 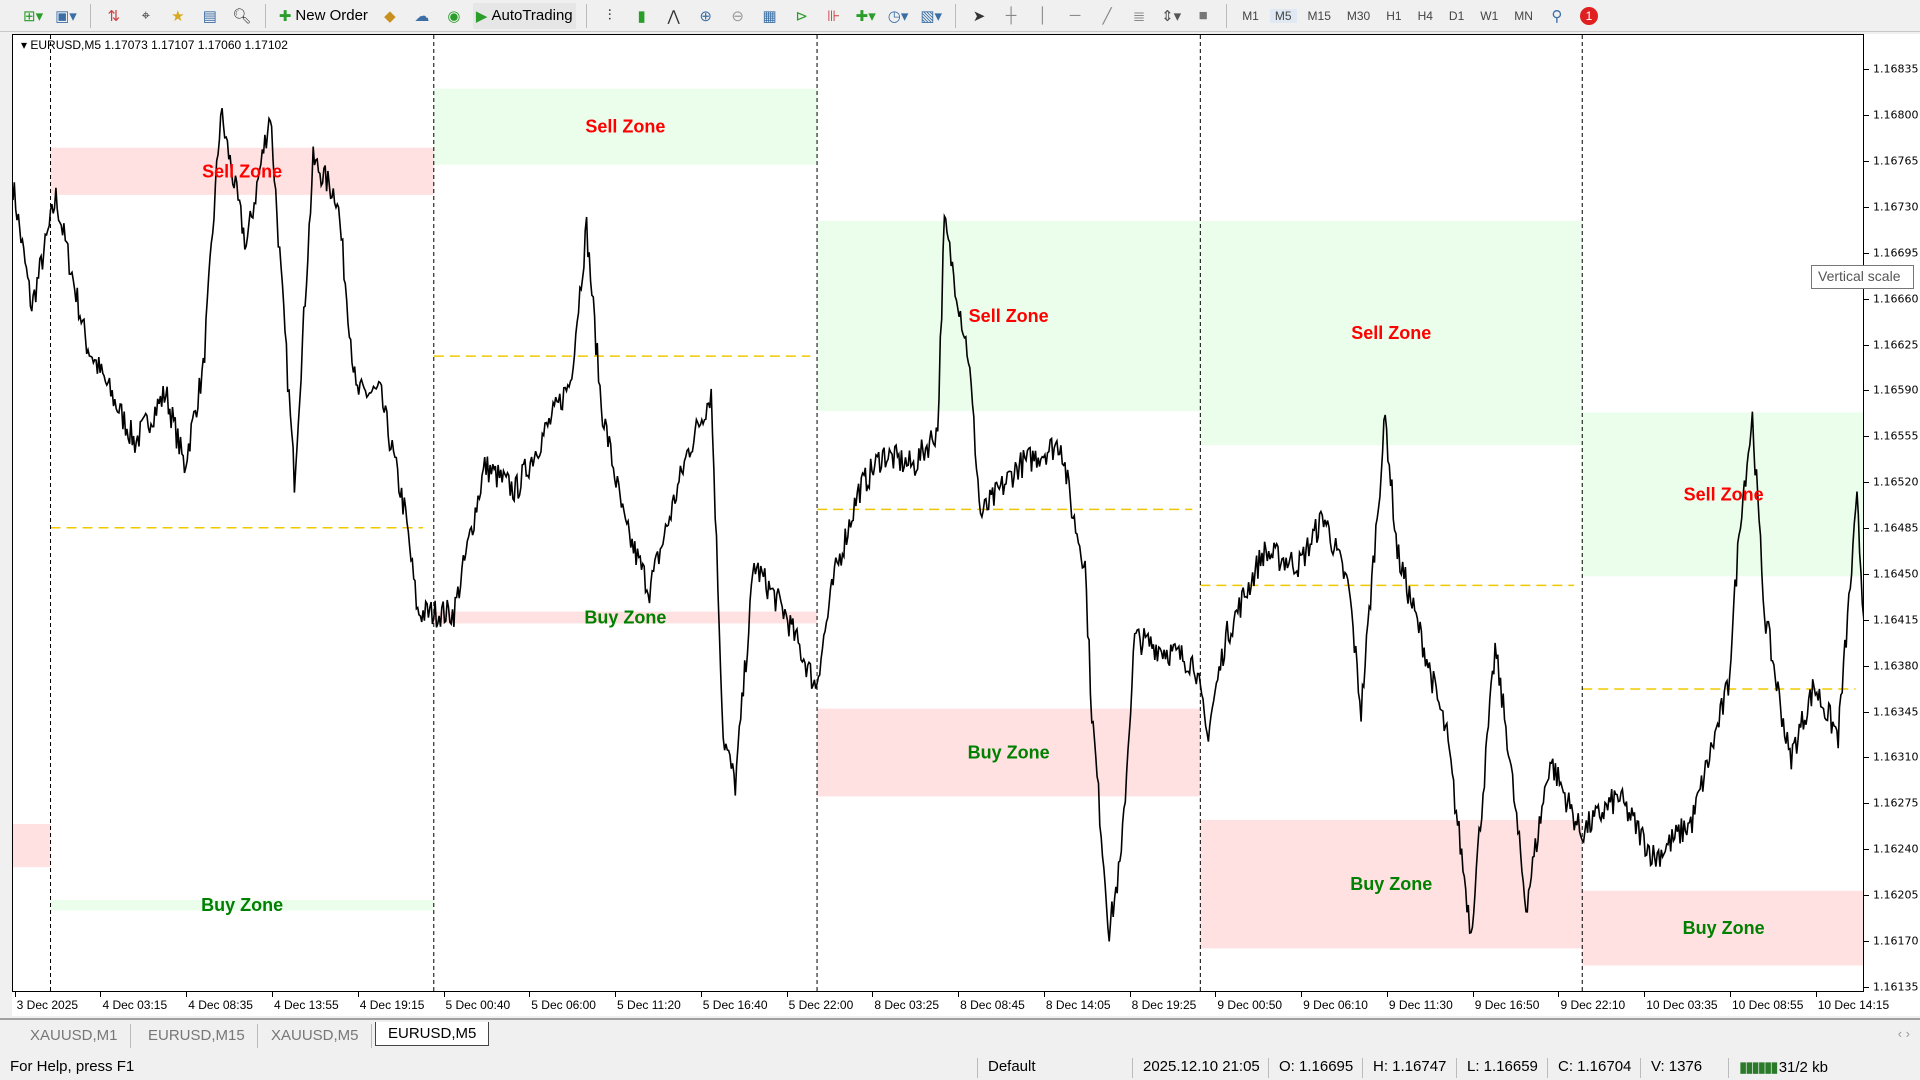 I want to click on tab-eurusd-m15: EURUSD,M15, so click(x=197, y=1036).